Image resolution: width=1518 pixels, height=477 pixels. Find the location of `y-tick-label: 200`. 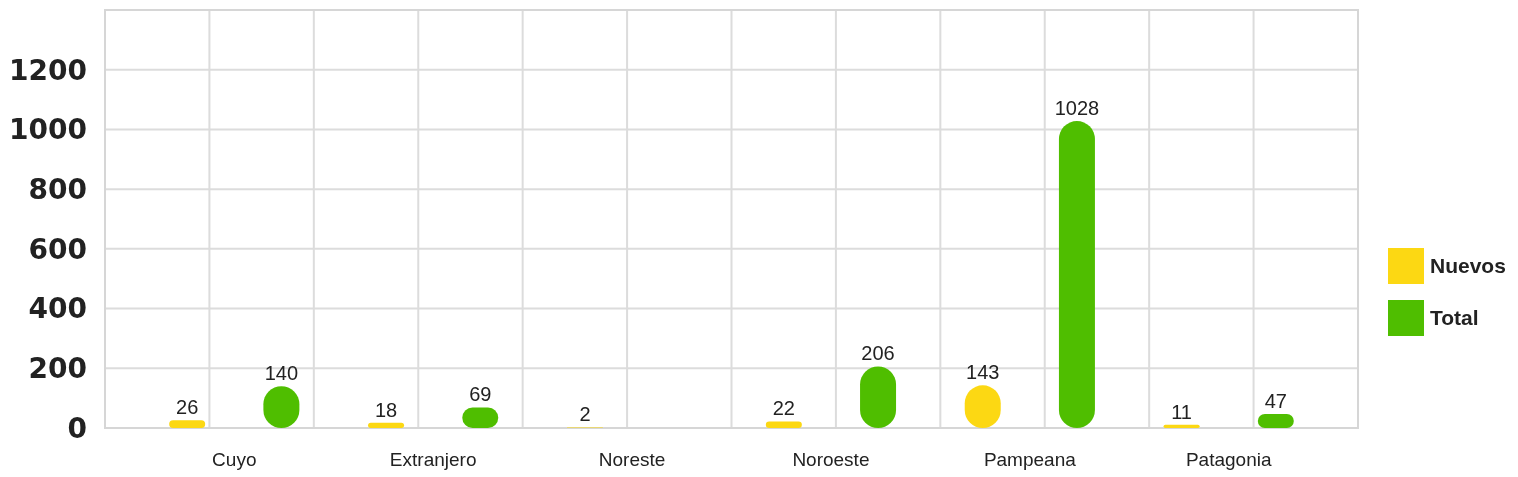

y-tick-label: 200 is located at coordinates (57, 369).